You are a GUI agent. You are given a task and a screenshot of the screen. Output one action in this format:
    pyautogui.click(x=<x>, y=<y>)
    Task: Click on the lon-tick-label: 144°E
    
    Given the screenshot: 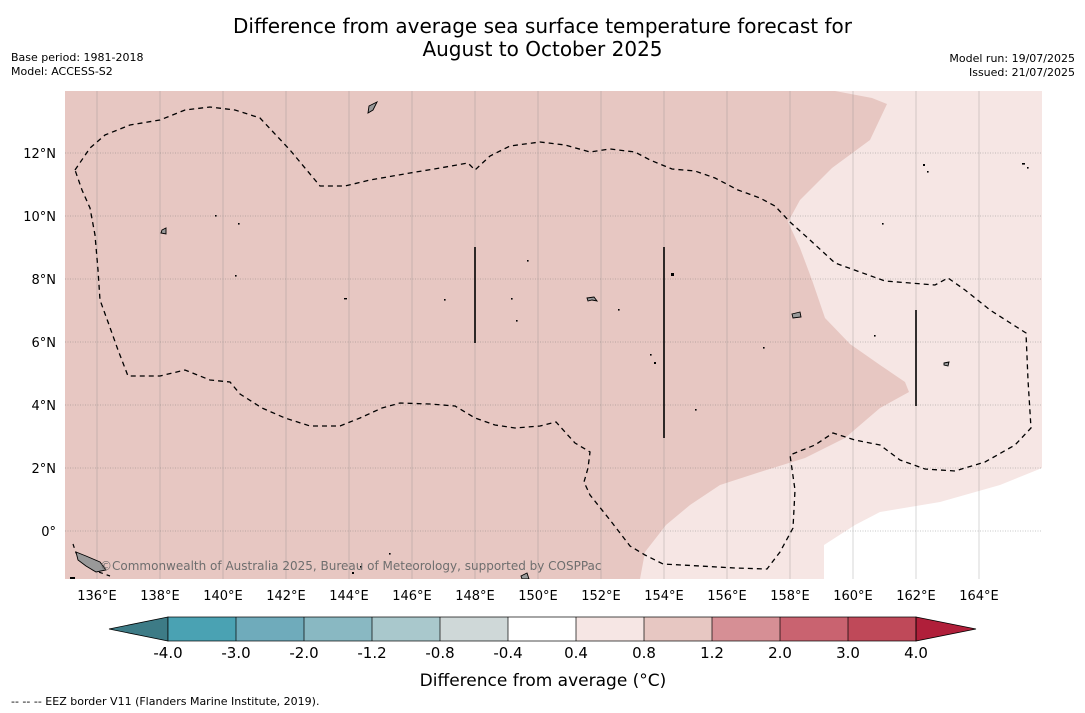 What is the action you would take?
    pyautogui.click(x=349, y=596)
    